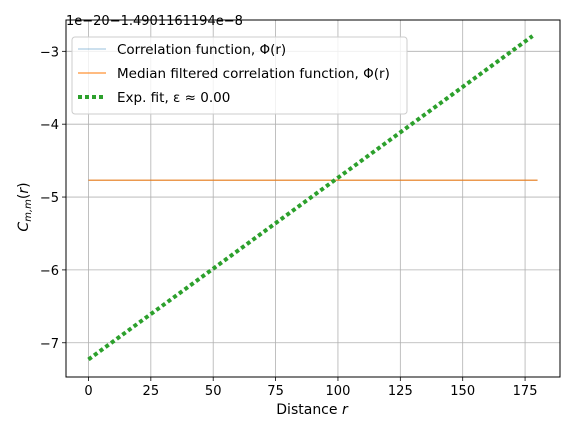 The image size is (576, 432). What do you see at coordinates (213, 391) in the screenshot?
I see `x-tick-label: 50` at bounding box center [213, 391].